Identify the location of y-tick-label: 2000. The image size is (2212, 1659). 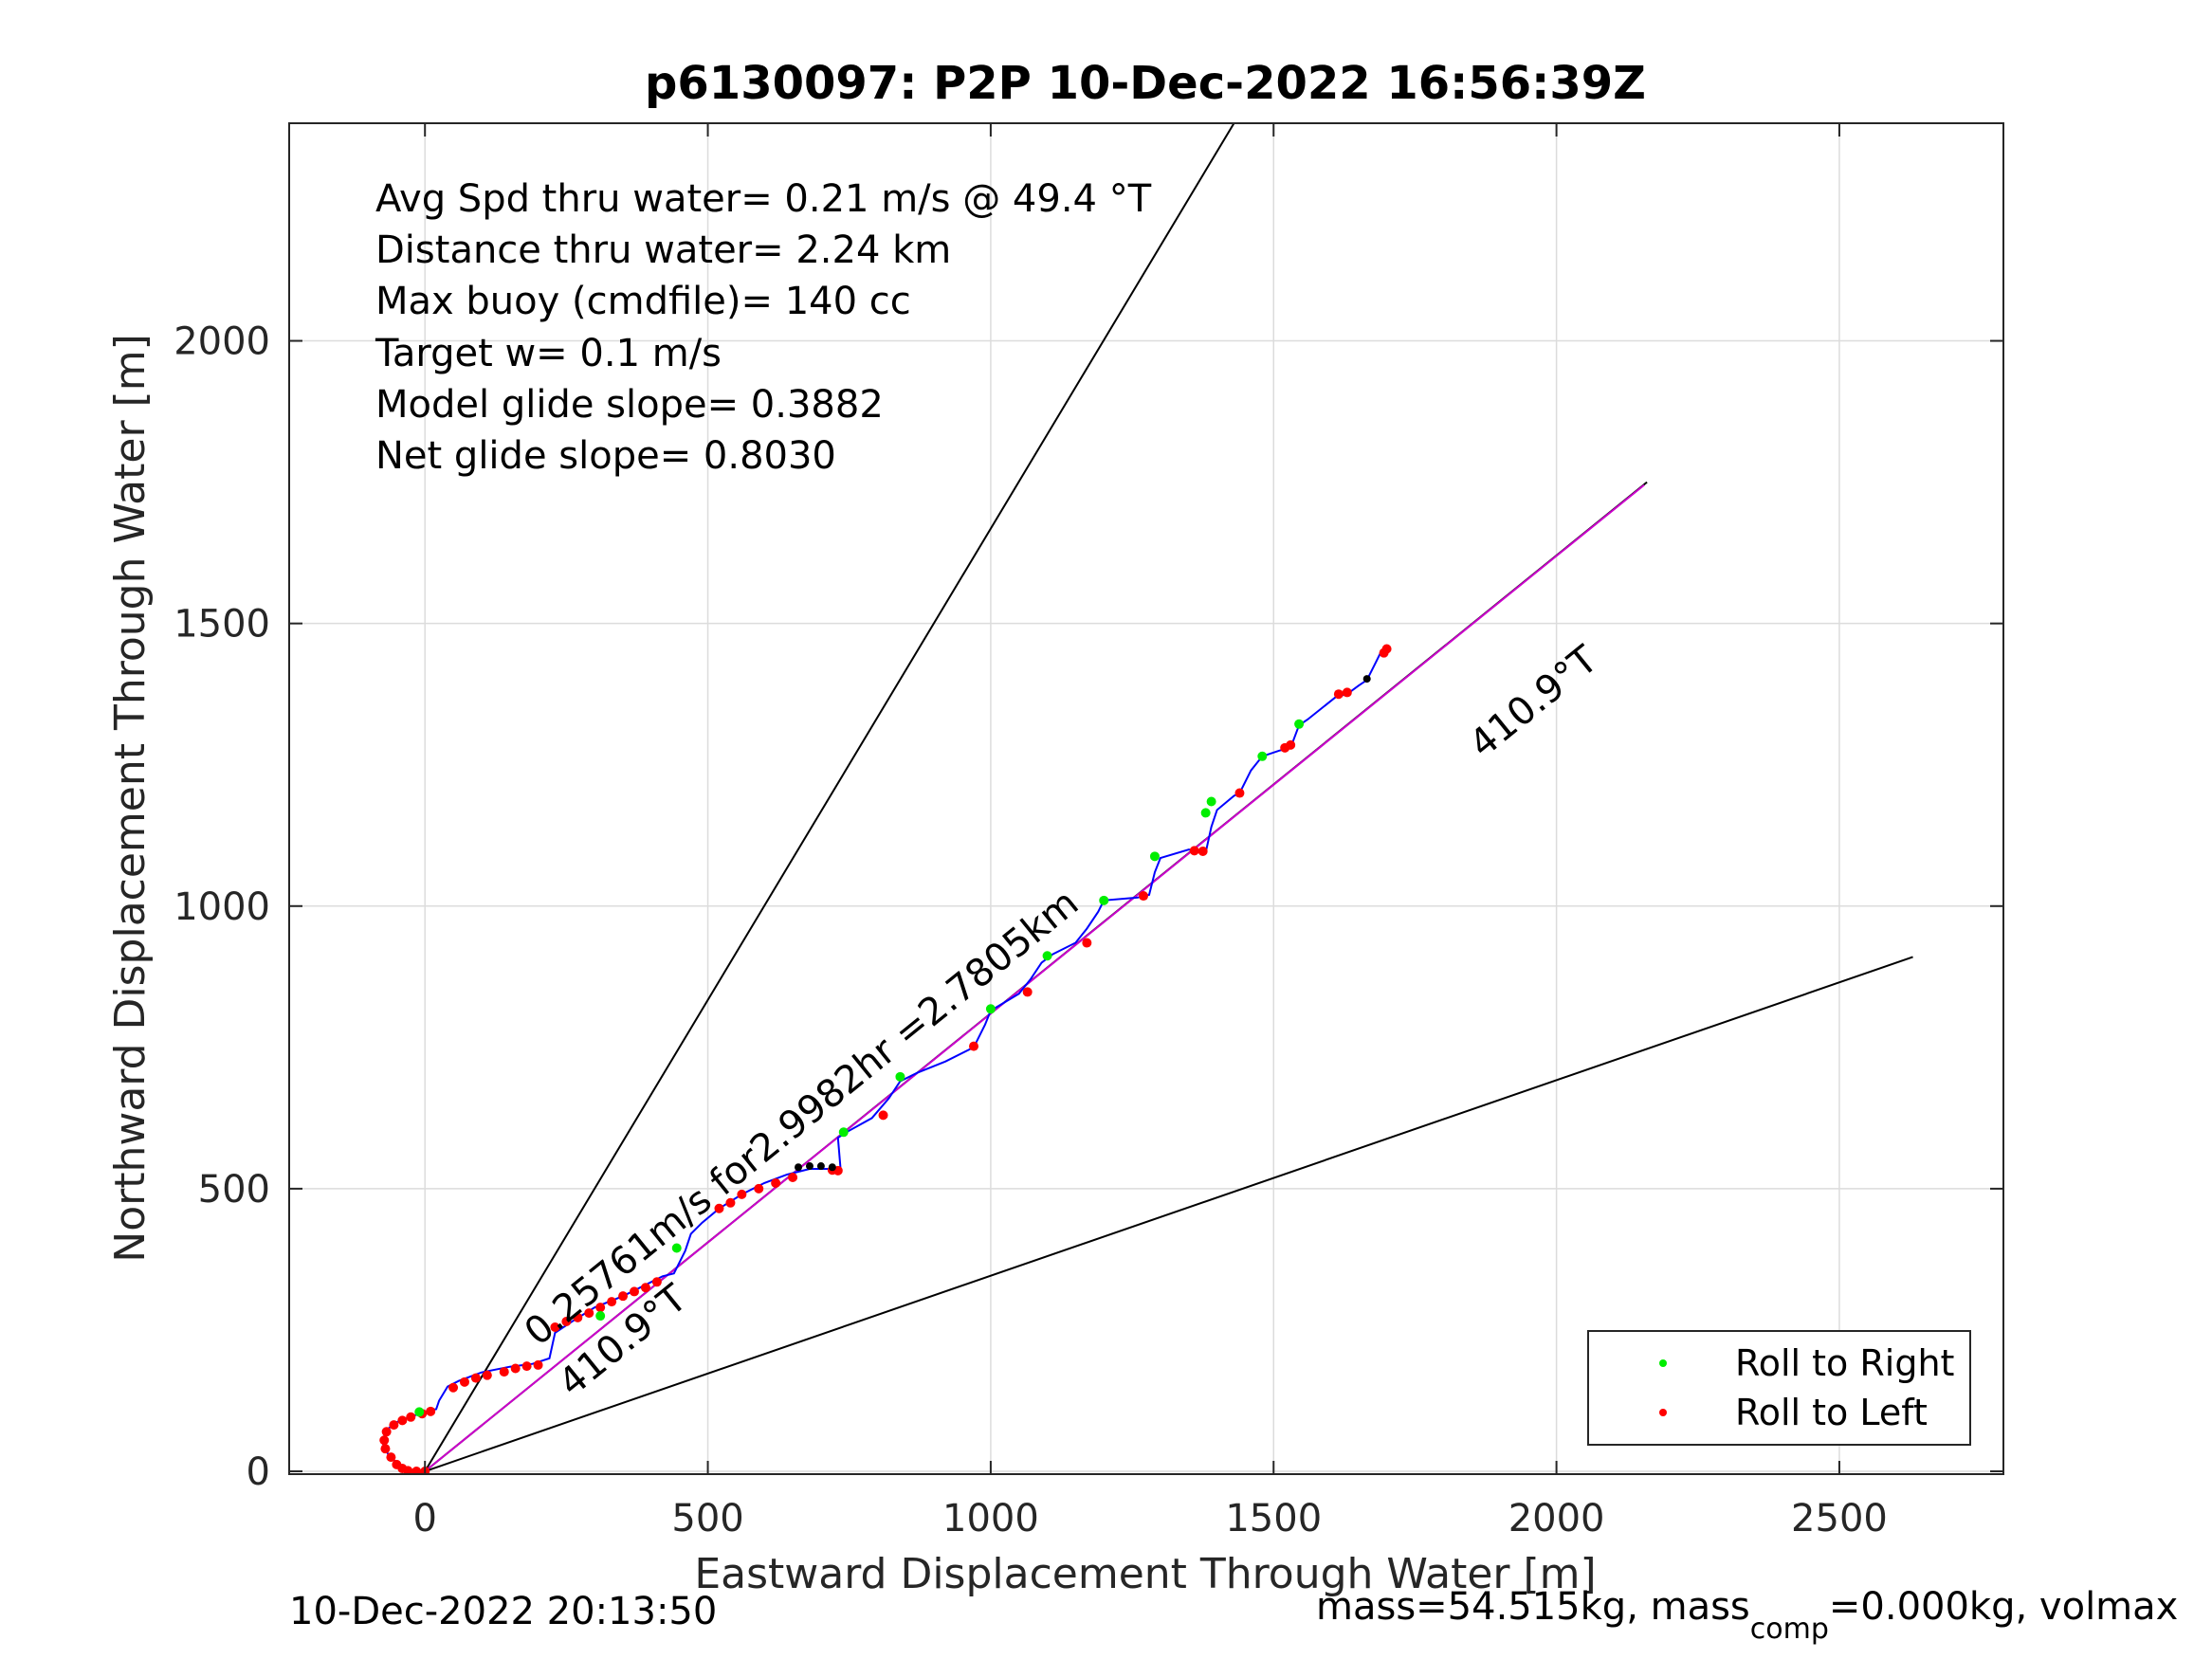
(222, 342).